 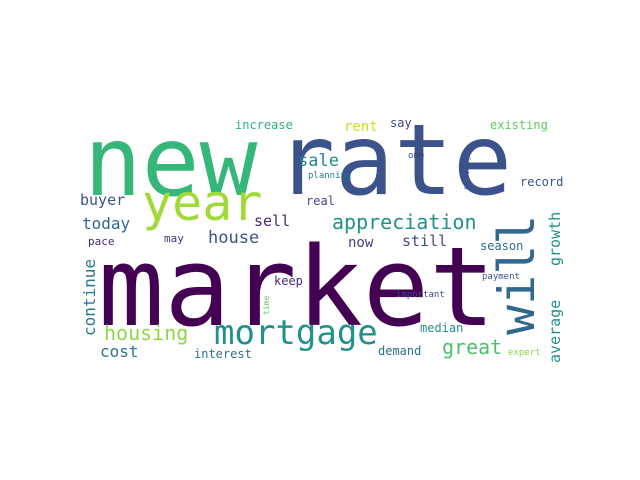 I want to click on word-appreciation: appreciation, so click(x=404, y=222).